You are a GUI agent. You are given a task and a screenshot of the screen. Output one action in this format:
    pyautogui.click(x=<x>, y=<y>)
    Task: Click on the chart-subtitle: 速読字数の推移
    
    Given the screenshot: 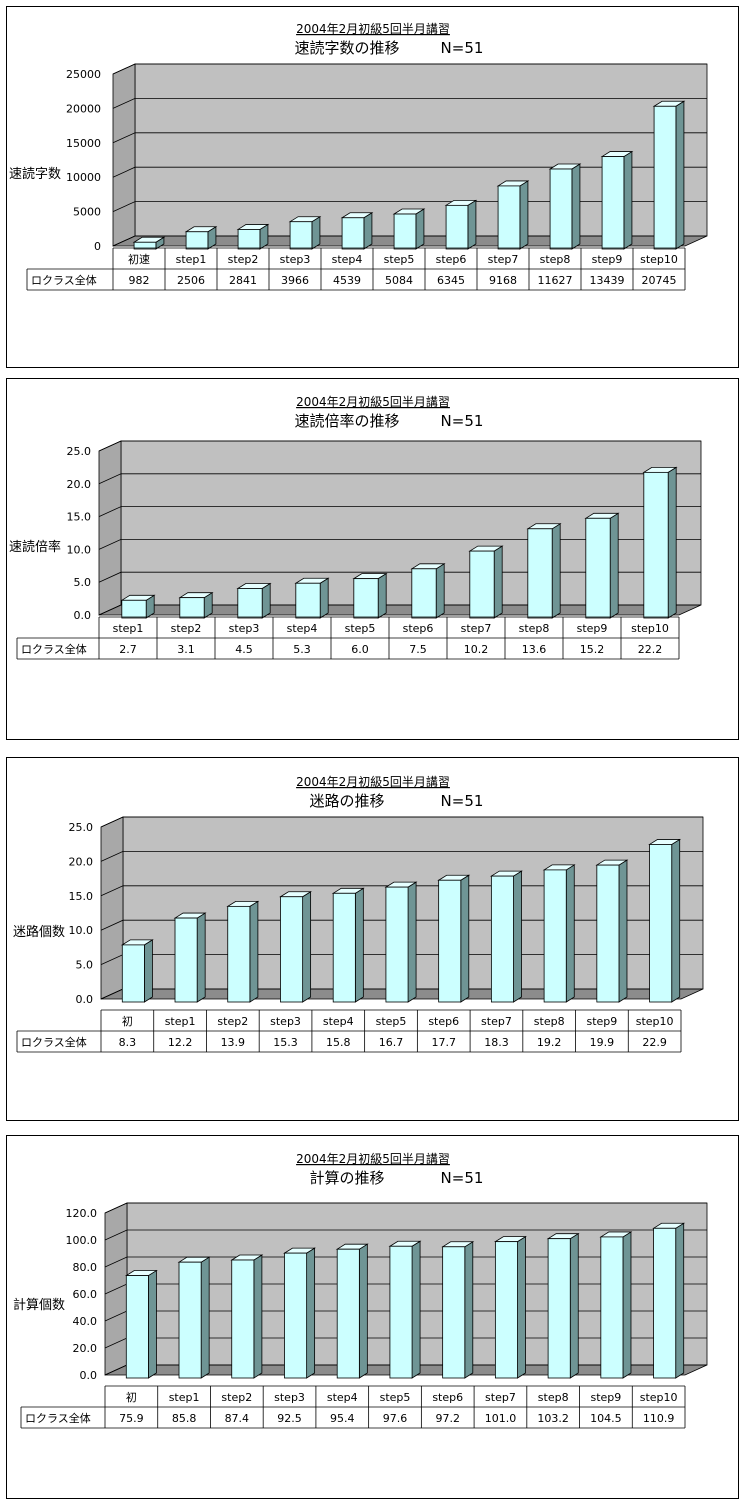 What is the action you would take?
    pyautogui.click(x=346, y=48)
    